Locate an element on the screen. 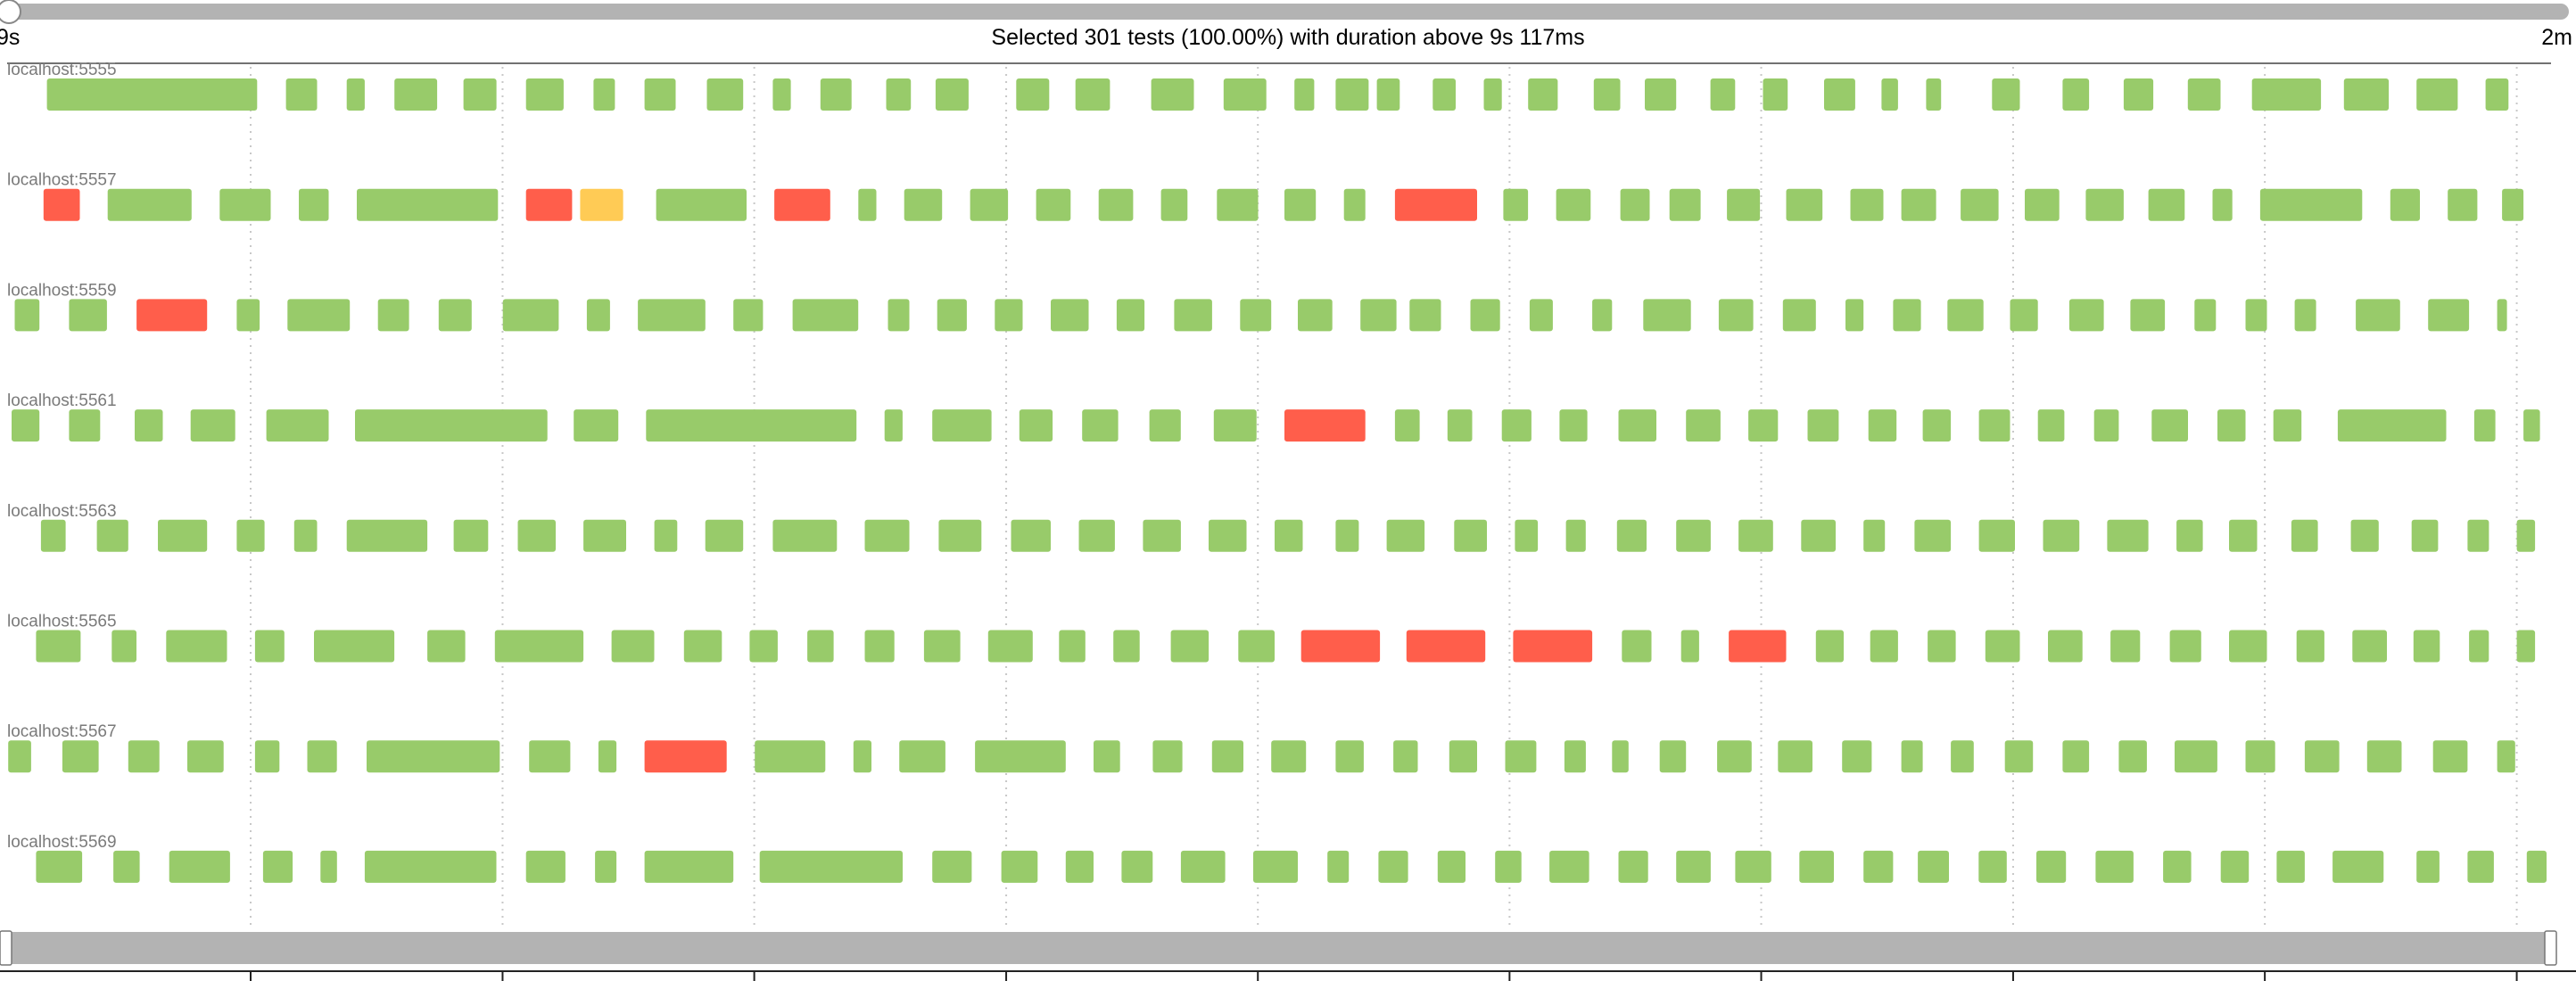  range-slider-track is located at coordinates (1277, 948).